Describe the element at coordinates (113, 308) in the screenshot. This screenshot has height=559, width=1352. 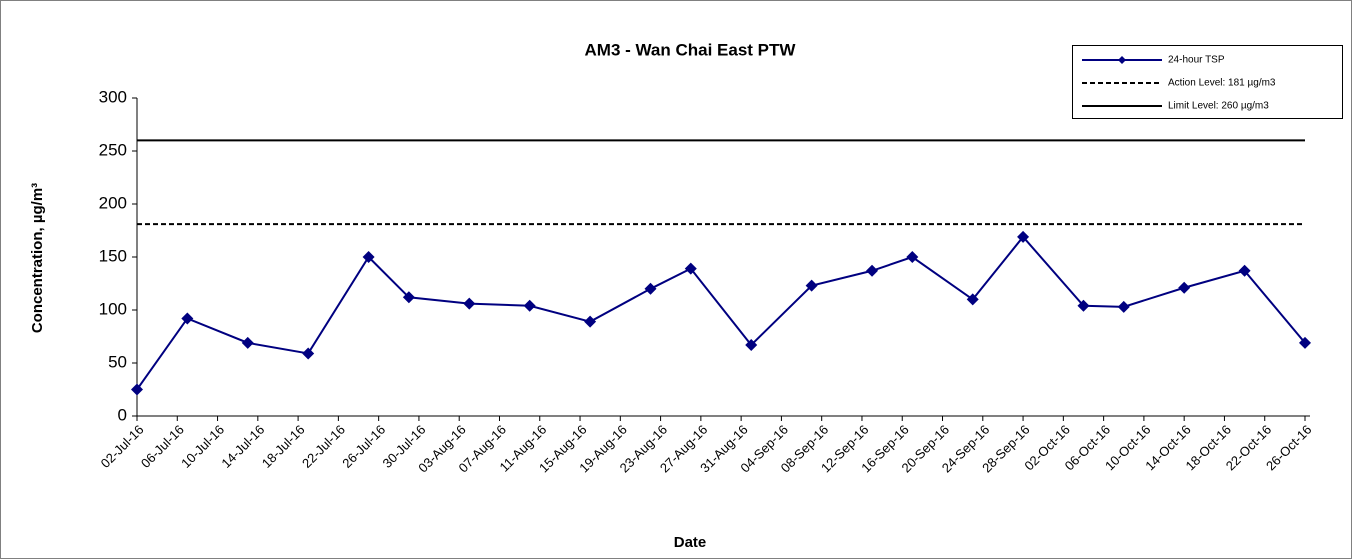
I see `y-tick-label: 100` at that location.